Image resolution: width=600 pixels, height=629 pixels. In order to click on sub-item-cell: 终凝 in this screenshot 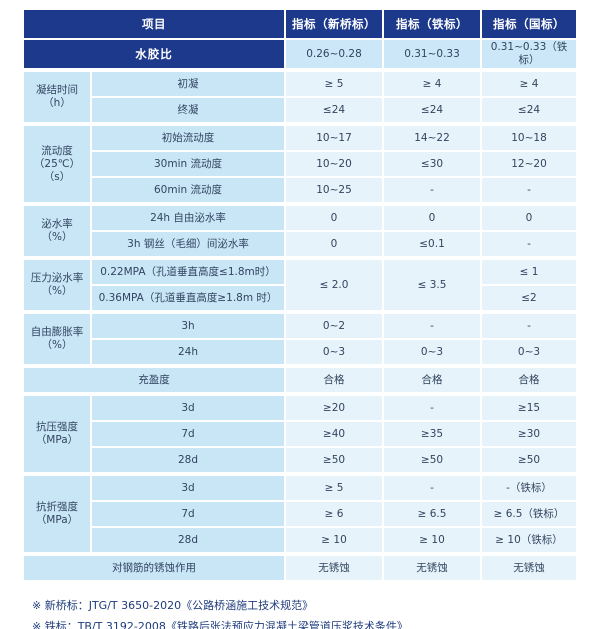, I will do `click(188, 110)`.